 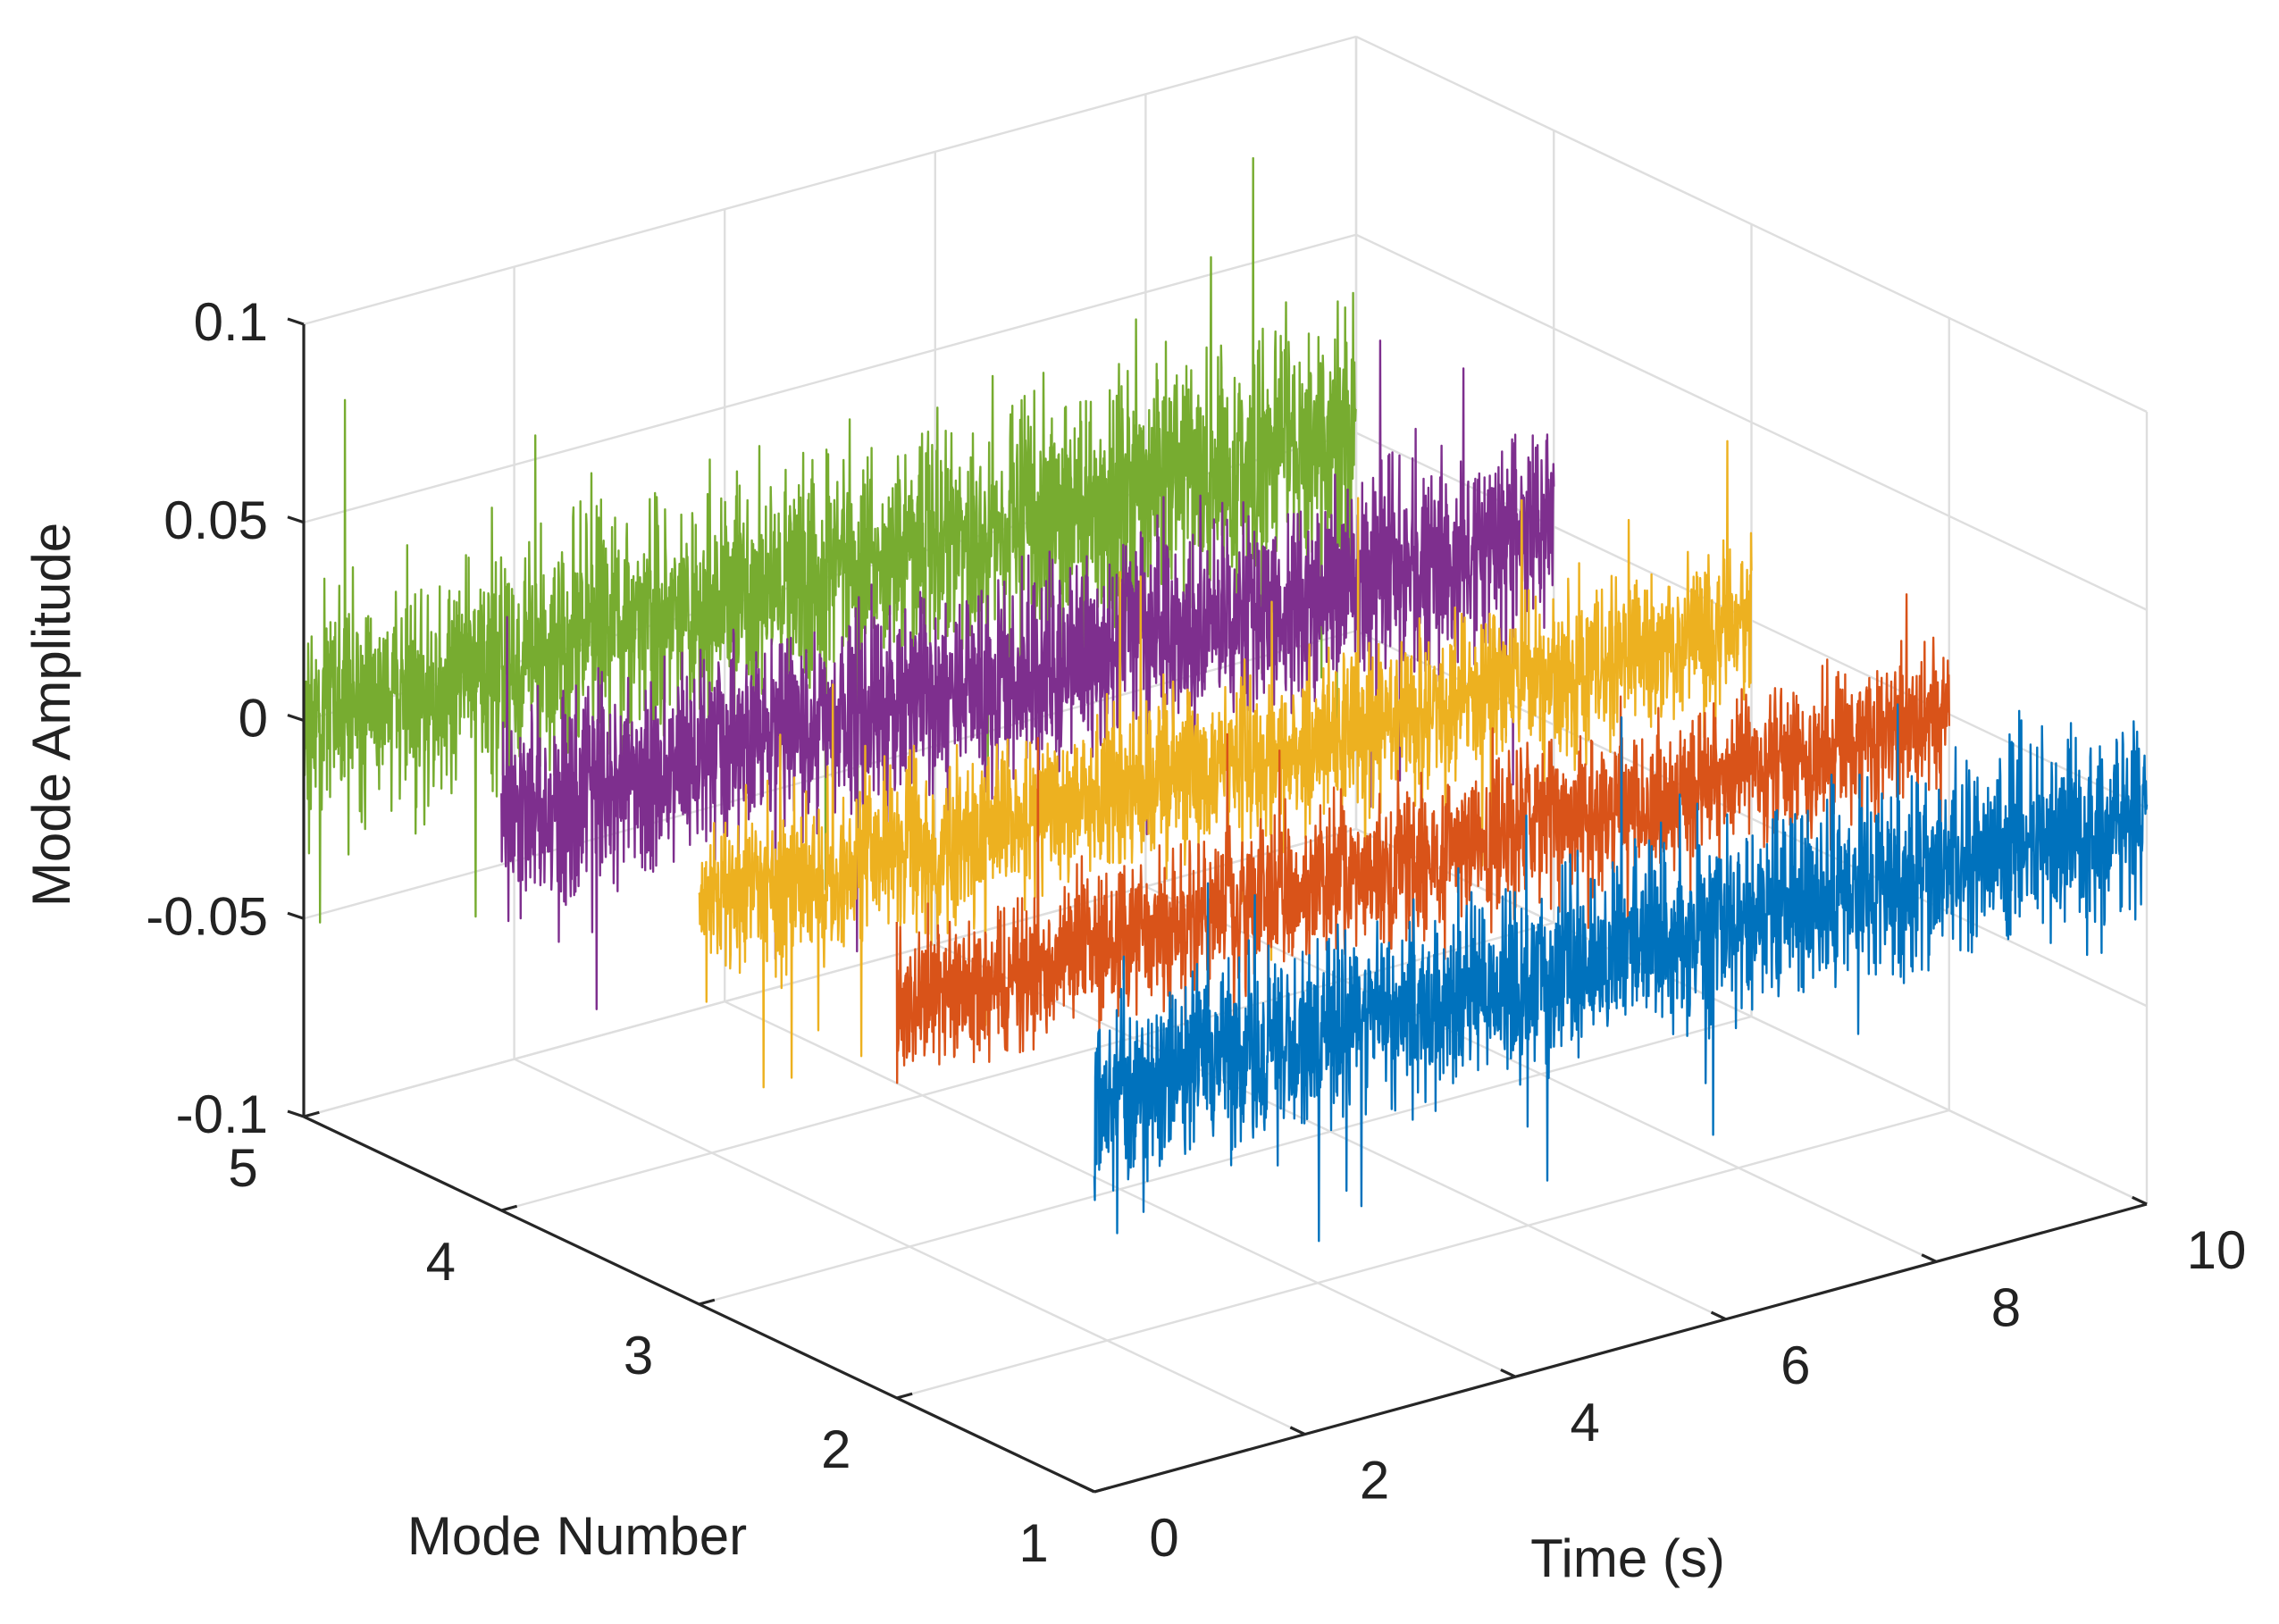 What do you see at coordinates (207, 916) in the screenshot?
I see `z-tick-label: -0.05` at bounding box center [207, 916].